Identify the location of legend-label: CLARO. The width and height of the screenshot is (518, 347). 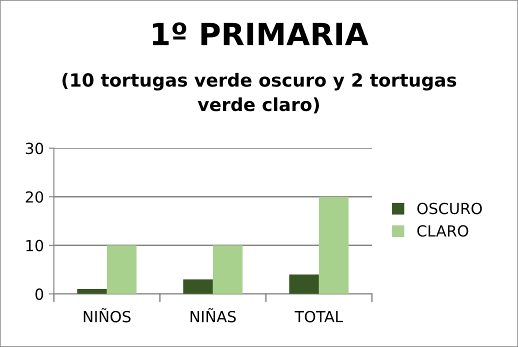
(442, 231).